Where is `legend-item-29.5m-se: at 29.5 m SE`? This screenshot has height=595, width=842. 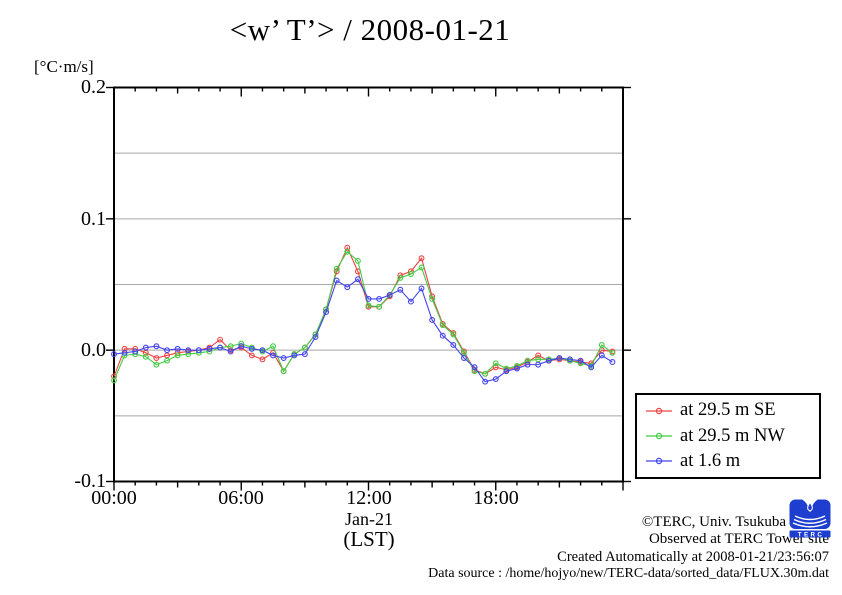 legend-item-29.5m-se: at 29.5 m SE is located at coordinates (732, 410).